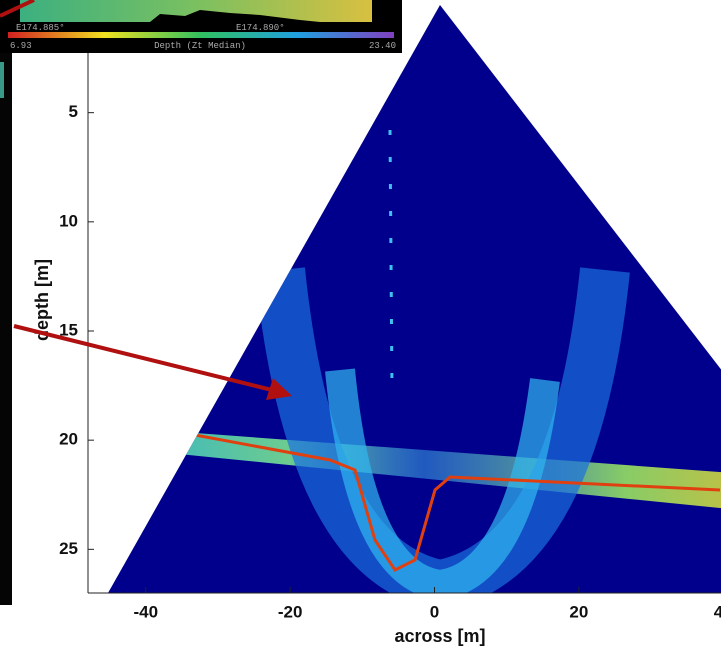 Image resolution: width=721 pixels, height=653 pixels. Describe the element at coordinates (42, 300) in the screenshot. I see `y-axis-label: depth [m]` at that location.